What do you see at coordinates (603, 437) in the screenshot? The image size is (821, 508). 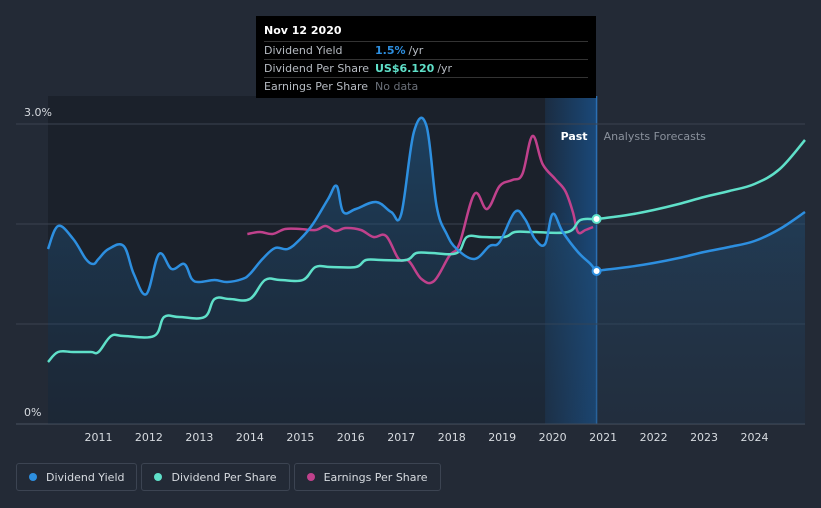 I see `x-tick-label: 2021` at bounding box center [603, 437].